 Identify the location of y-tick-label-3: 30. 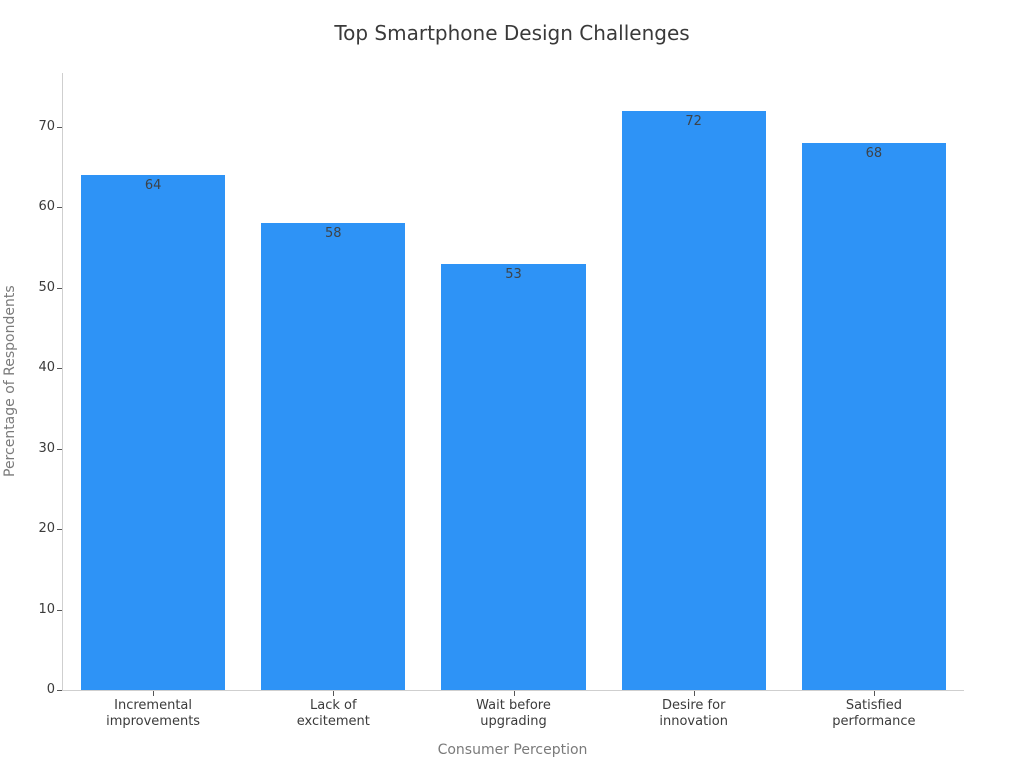
(46, 448).